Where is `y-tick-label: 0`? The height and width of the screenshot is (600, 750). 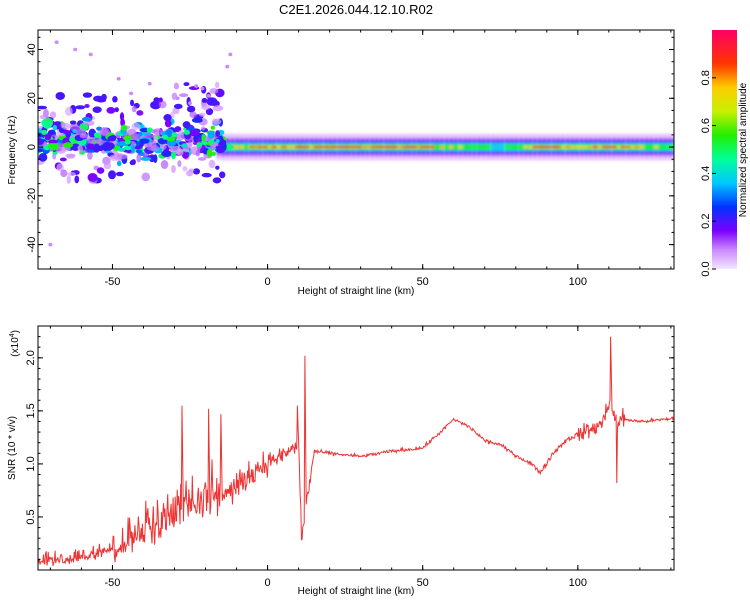
y-tick-label: 0 is located at coordinates (32, 147).